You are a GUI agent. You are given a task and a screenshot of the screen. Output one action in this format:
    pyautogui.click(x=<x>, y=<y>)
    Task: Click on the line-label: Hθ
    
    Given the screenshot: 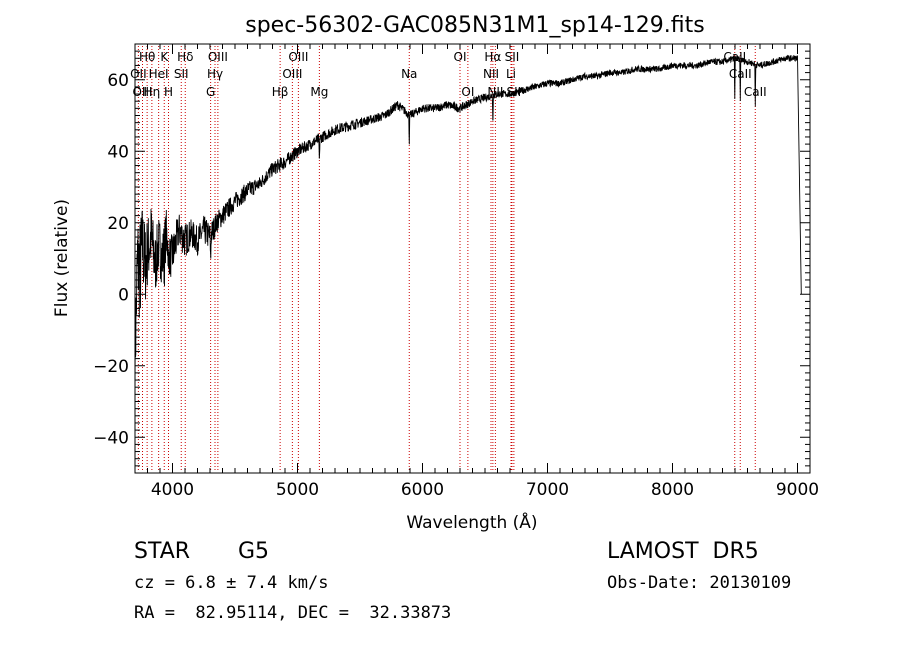 What is the action you would take?
    pyautogui.click(x=147, y=57)
    